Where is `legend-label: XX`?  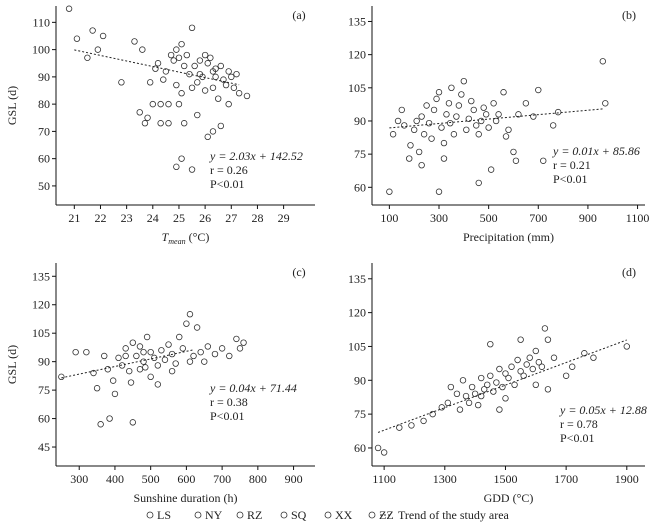 legend-label: XX is located at coordinates (344, 515).